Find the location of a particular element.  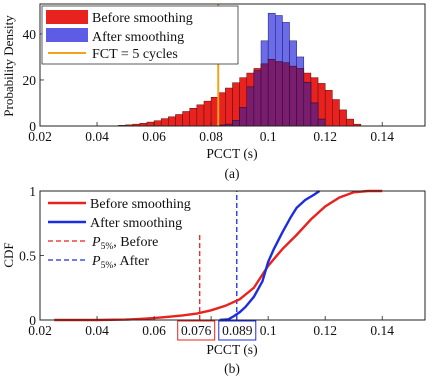

x-tick-label-a: 0.04 is located at coordinates (97, 136).